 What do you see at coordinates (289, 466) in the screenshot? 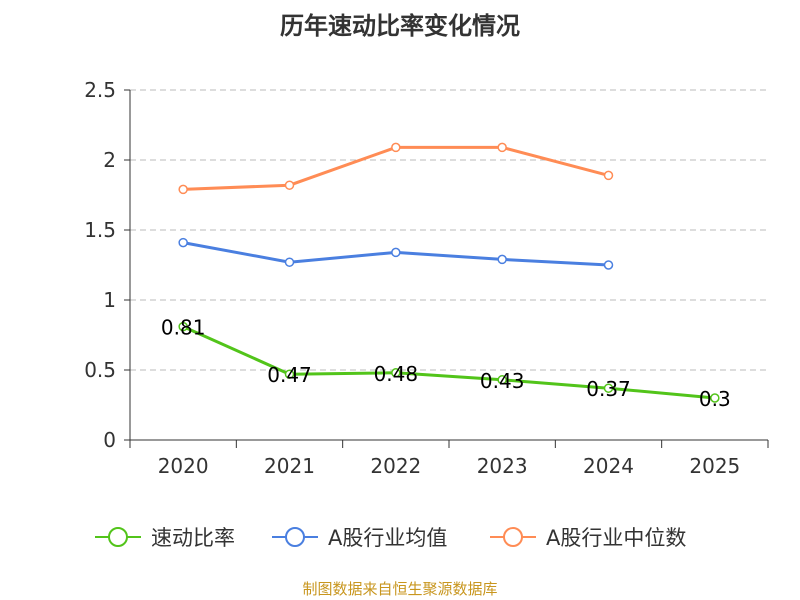
I see `x-tick-label: 2021` at bounding box center [289, 466].